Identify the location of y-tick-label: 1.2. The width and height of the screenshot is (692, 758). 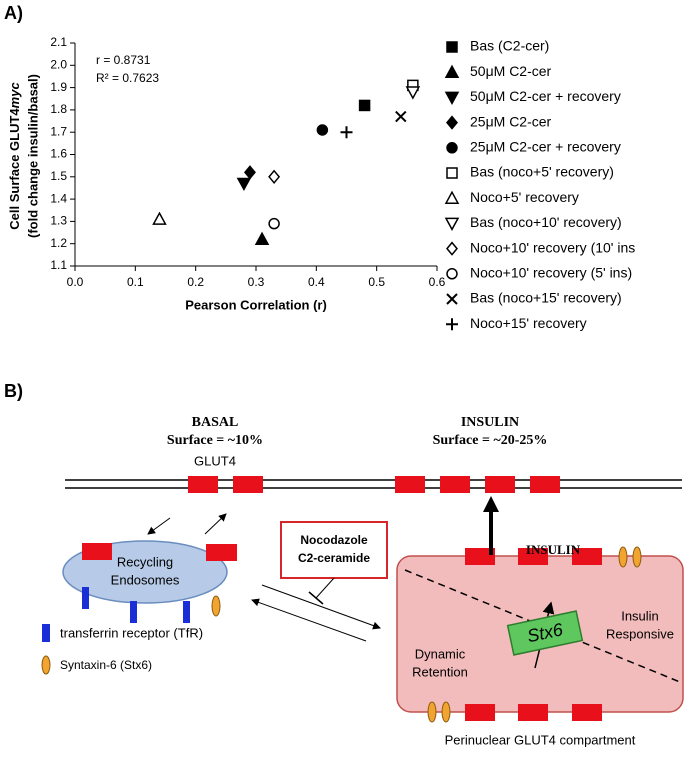
(58, 243).